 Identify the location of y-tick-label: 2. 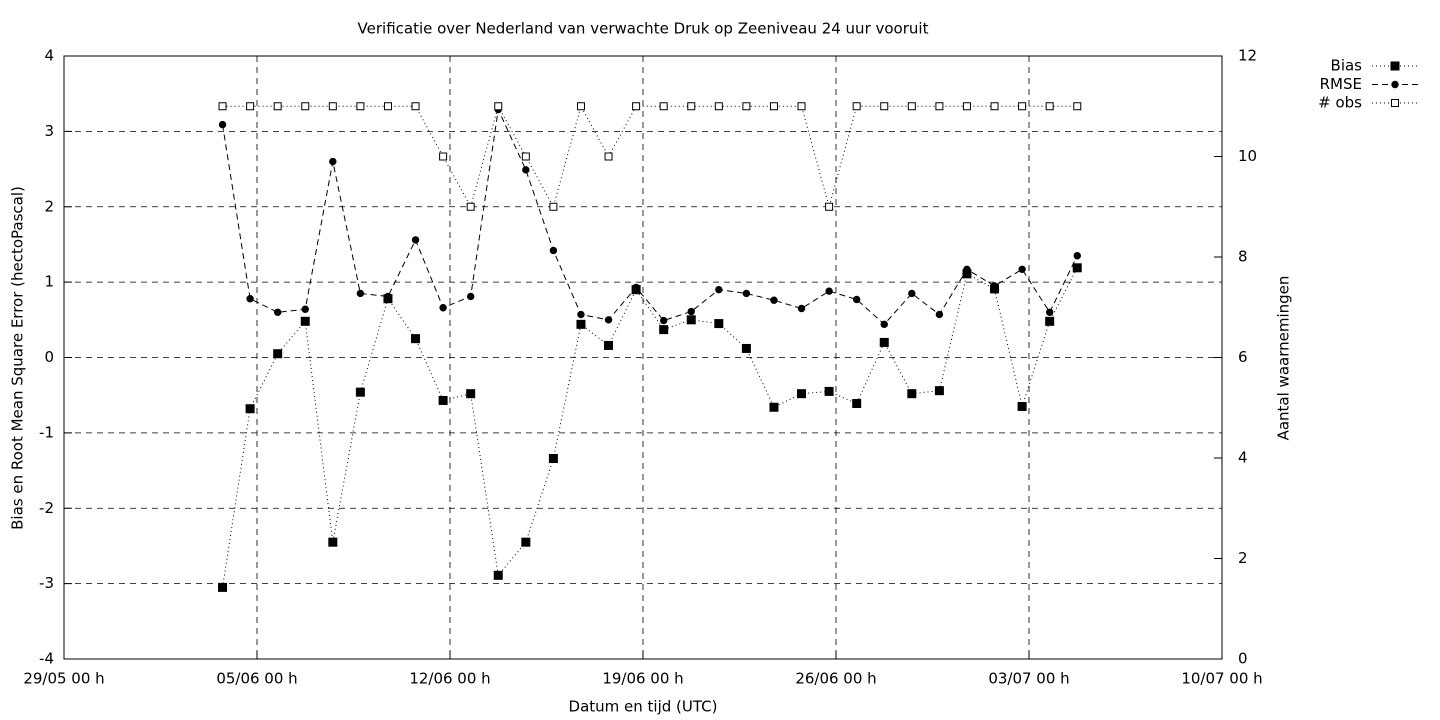
(49, 206).